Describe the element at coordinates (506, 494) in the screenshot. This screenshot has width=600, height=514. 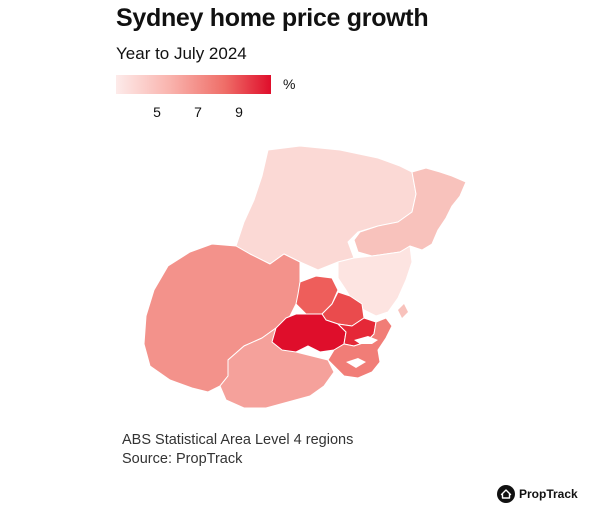
I see `house-icon` at that location.